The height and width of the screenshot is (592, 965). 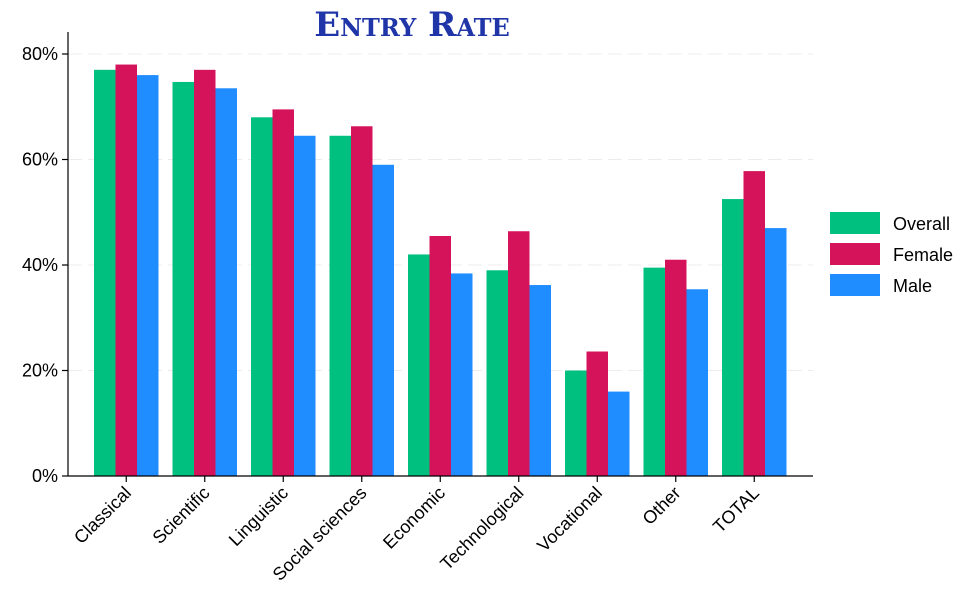 I want to click on x-tick-label: Vocational, so click(x=569, y=519).